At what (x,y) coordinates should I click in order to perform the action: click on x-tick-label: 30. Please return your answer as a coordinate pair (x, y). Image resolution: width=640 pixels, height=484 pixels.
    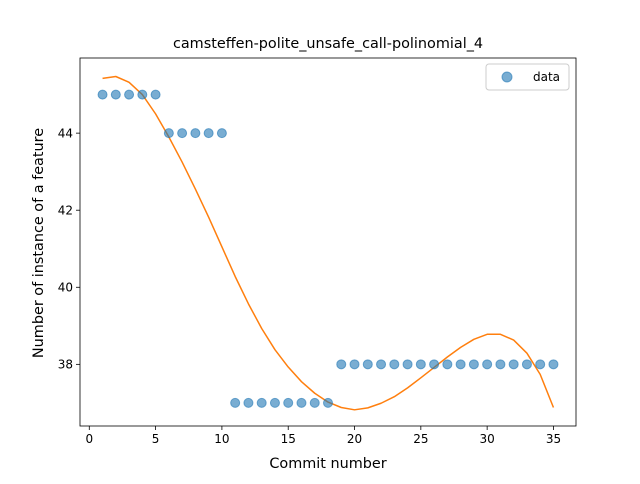
    Looking at the image, I should click on (487, 439).